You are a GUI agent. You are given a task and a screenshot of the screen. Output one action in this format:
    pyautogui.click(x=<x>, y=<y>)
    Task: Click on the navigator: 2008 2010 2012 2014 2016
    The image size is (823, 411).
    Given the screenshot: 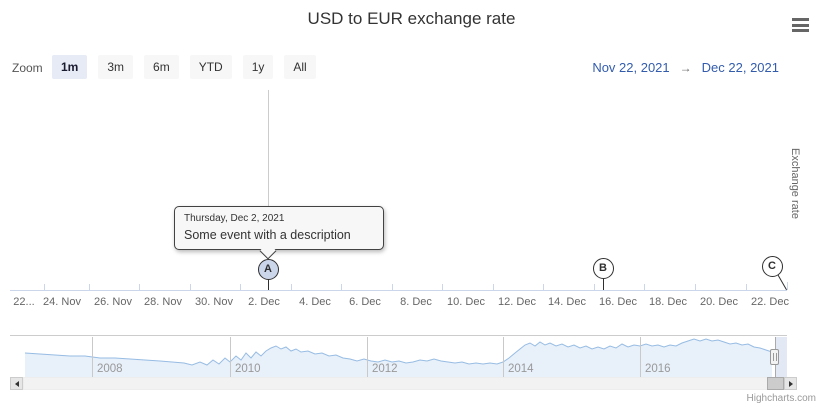 What is the action you would take?
    pyautogui.click(x=398, y=356)
    